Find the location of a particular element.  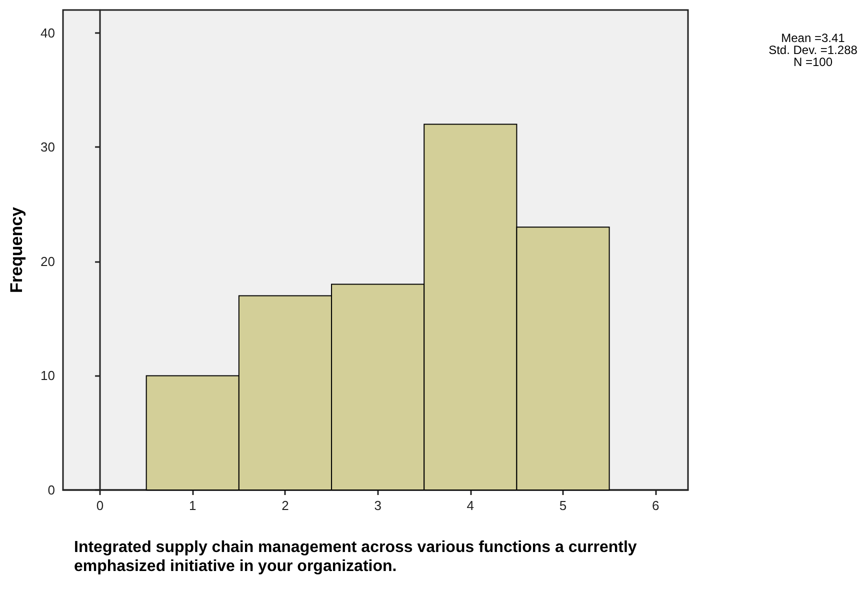

x-tick-label: 2 is located at coordinates (285, 505).